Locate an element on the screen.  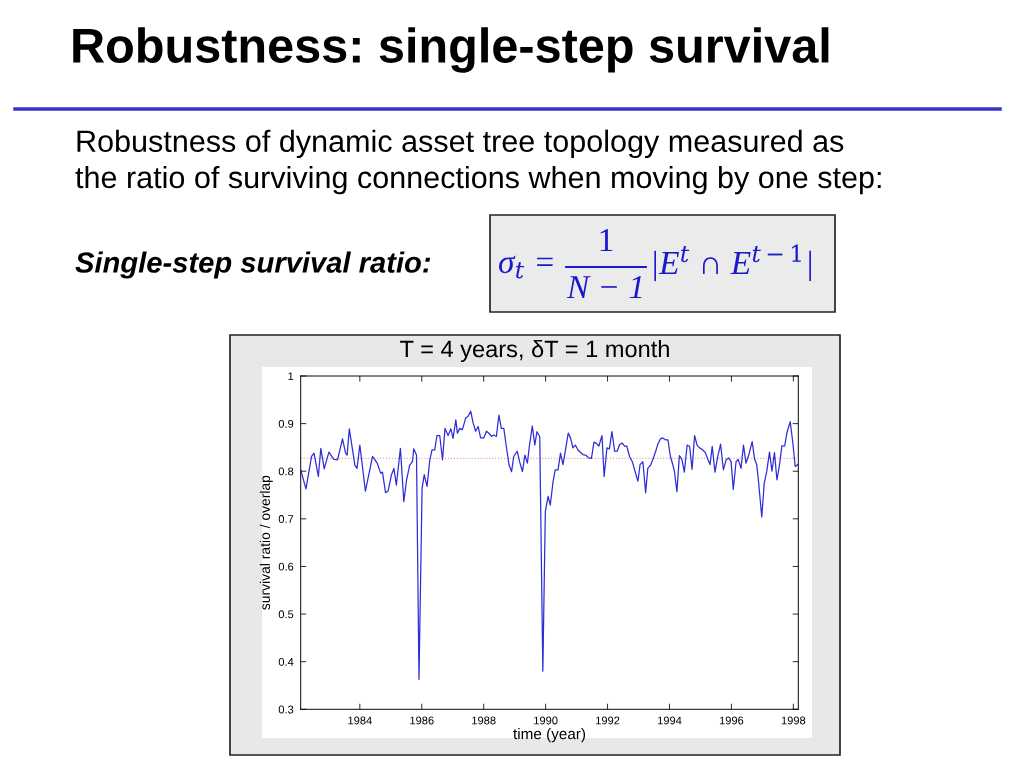
x-tick-label: 1986 is located at coordinates (422, 720).